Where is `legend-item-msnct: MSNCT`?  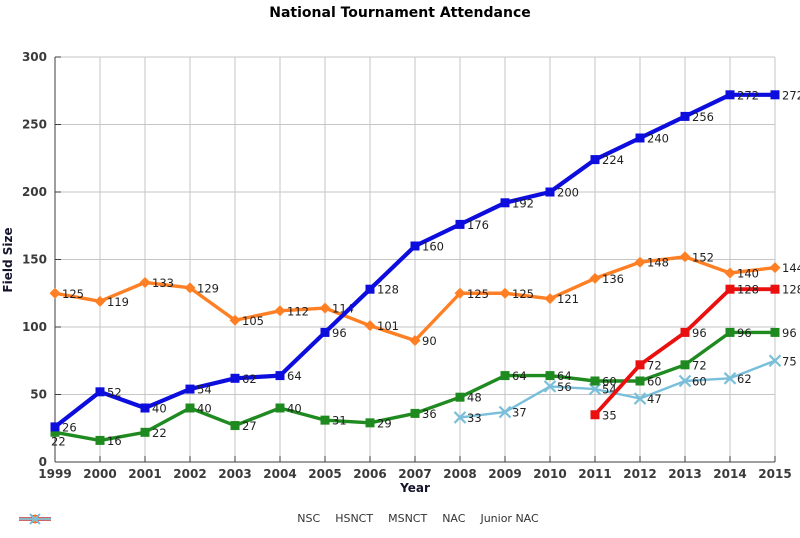
legend-item-msnct: MSNCT is located at coordinates (223, 518).